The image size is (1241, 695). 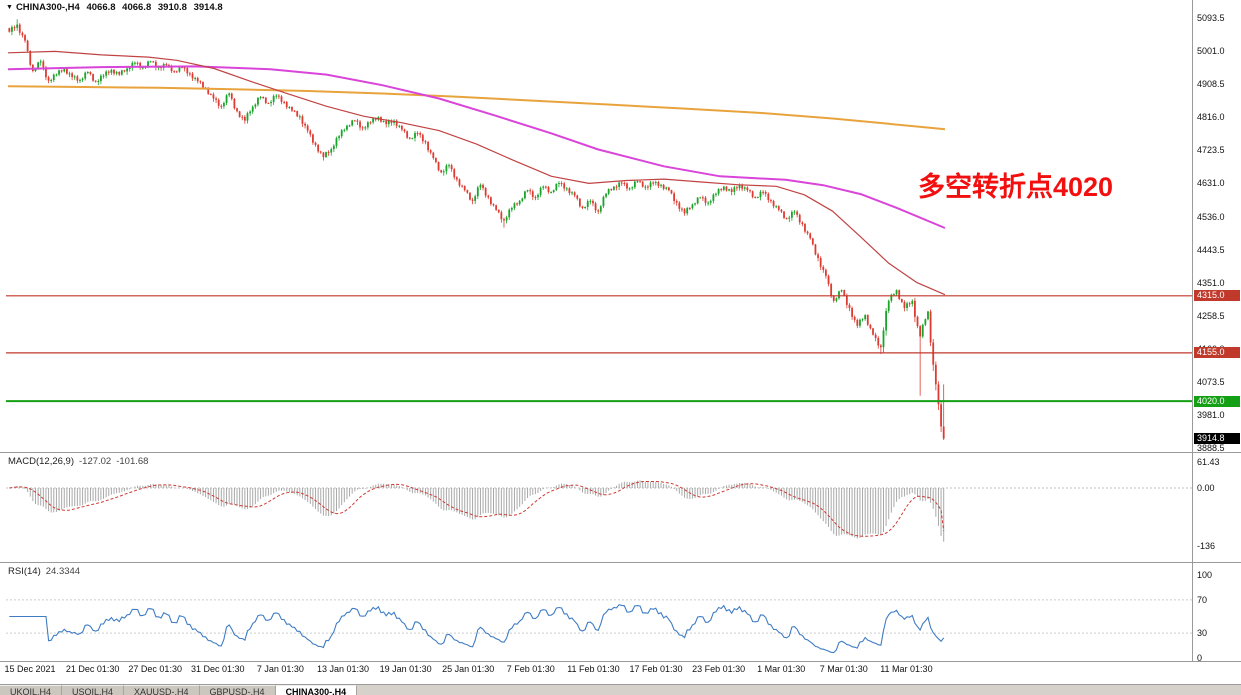 What do you see at coordinates (656, 669) in the screenshot?
I see `time-tick-label: 17 Feb 01:30` at bounding box center [656, 669].